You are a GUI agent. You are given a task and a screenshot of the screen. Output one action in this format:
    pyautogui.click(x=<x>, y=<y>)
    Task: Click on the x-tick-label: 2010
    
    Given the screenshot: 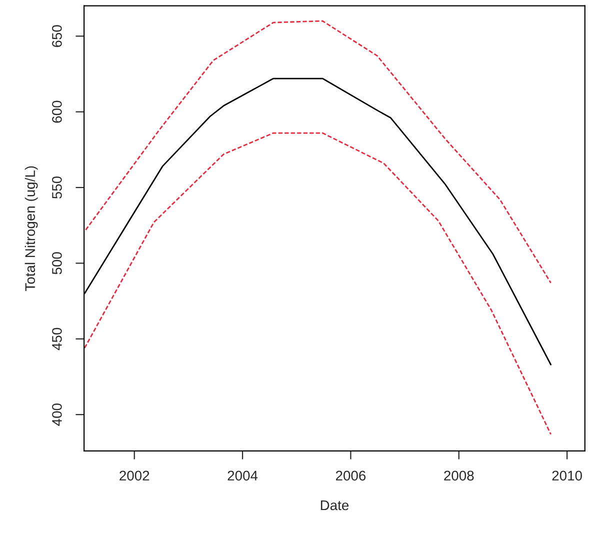 What is the action you would take?
    pyautogui.click(x=567, y=475)
    